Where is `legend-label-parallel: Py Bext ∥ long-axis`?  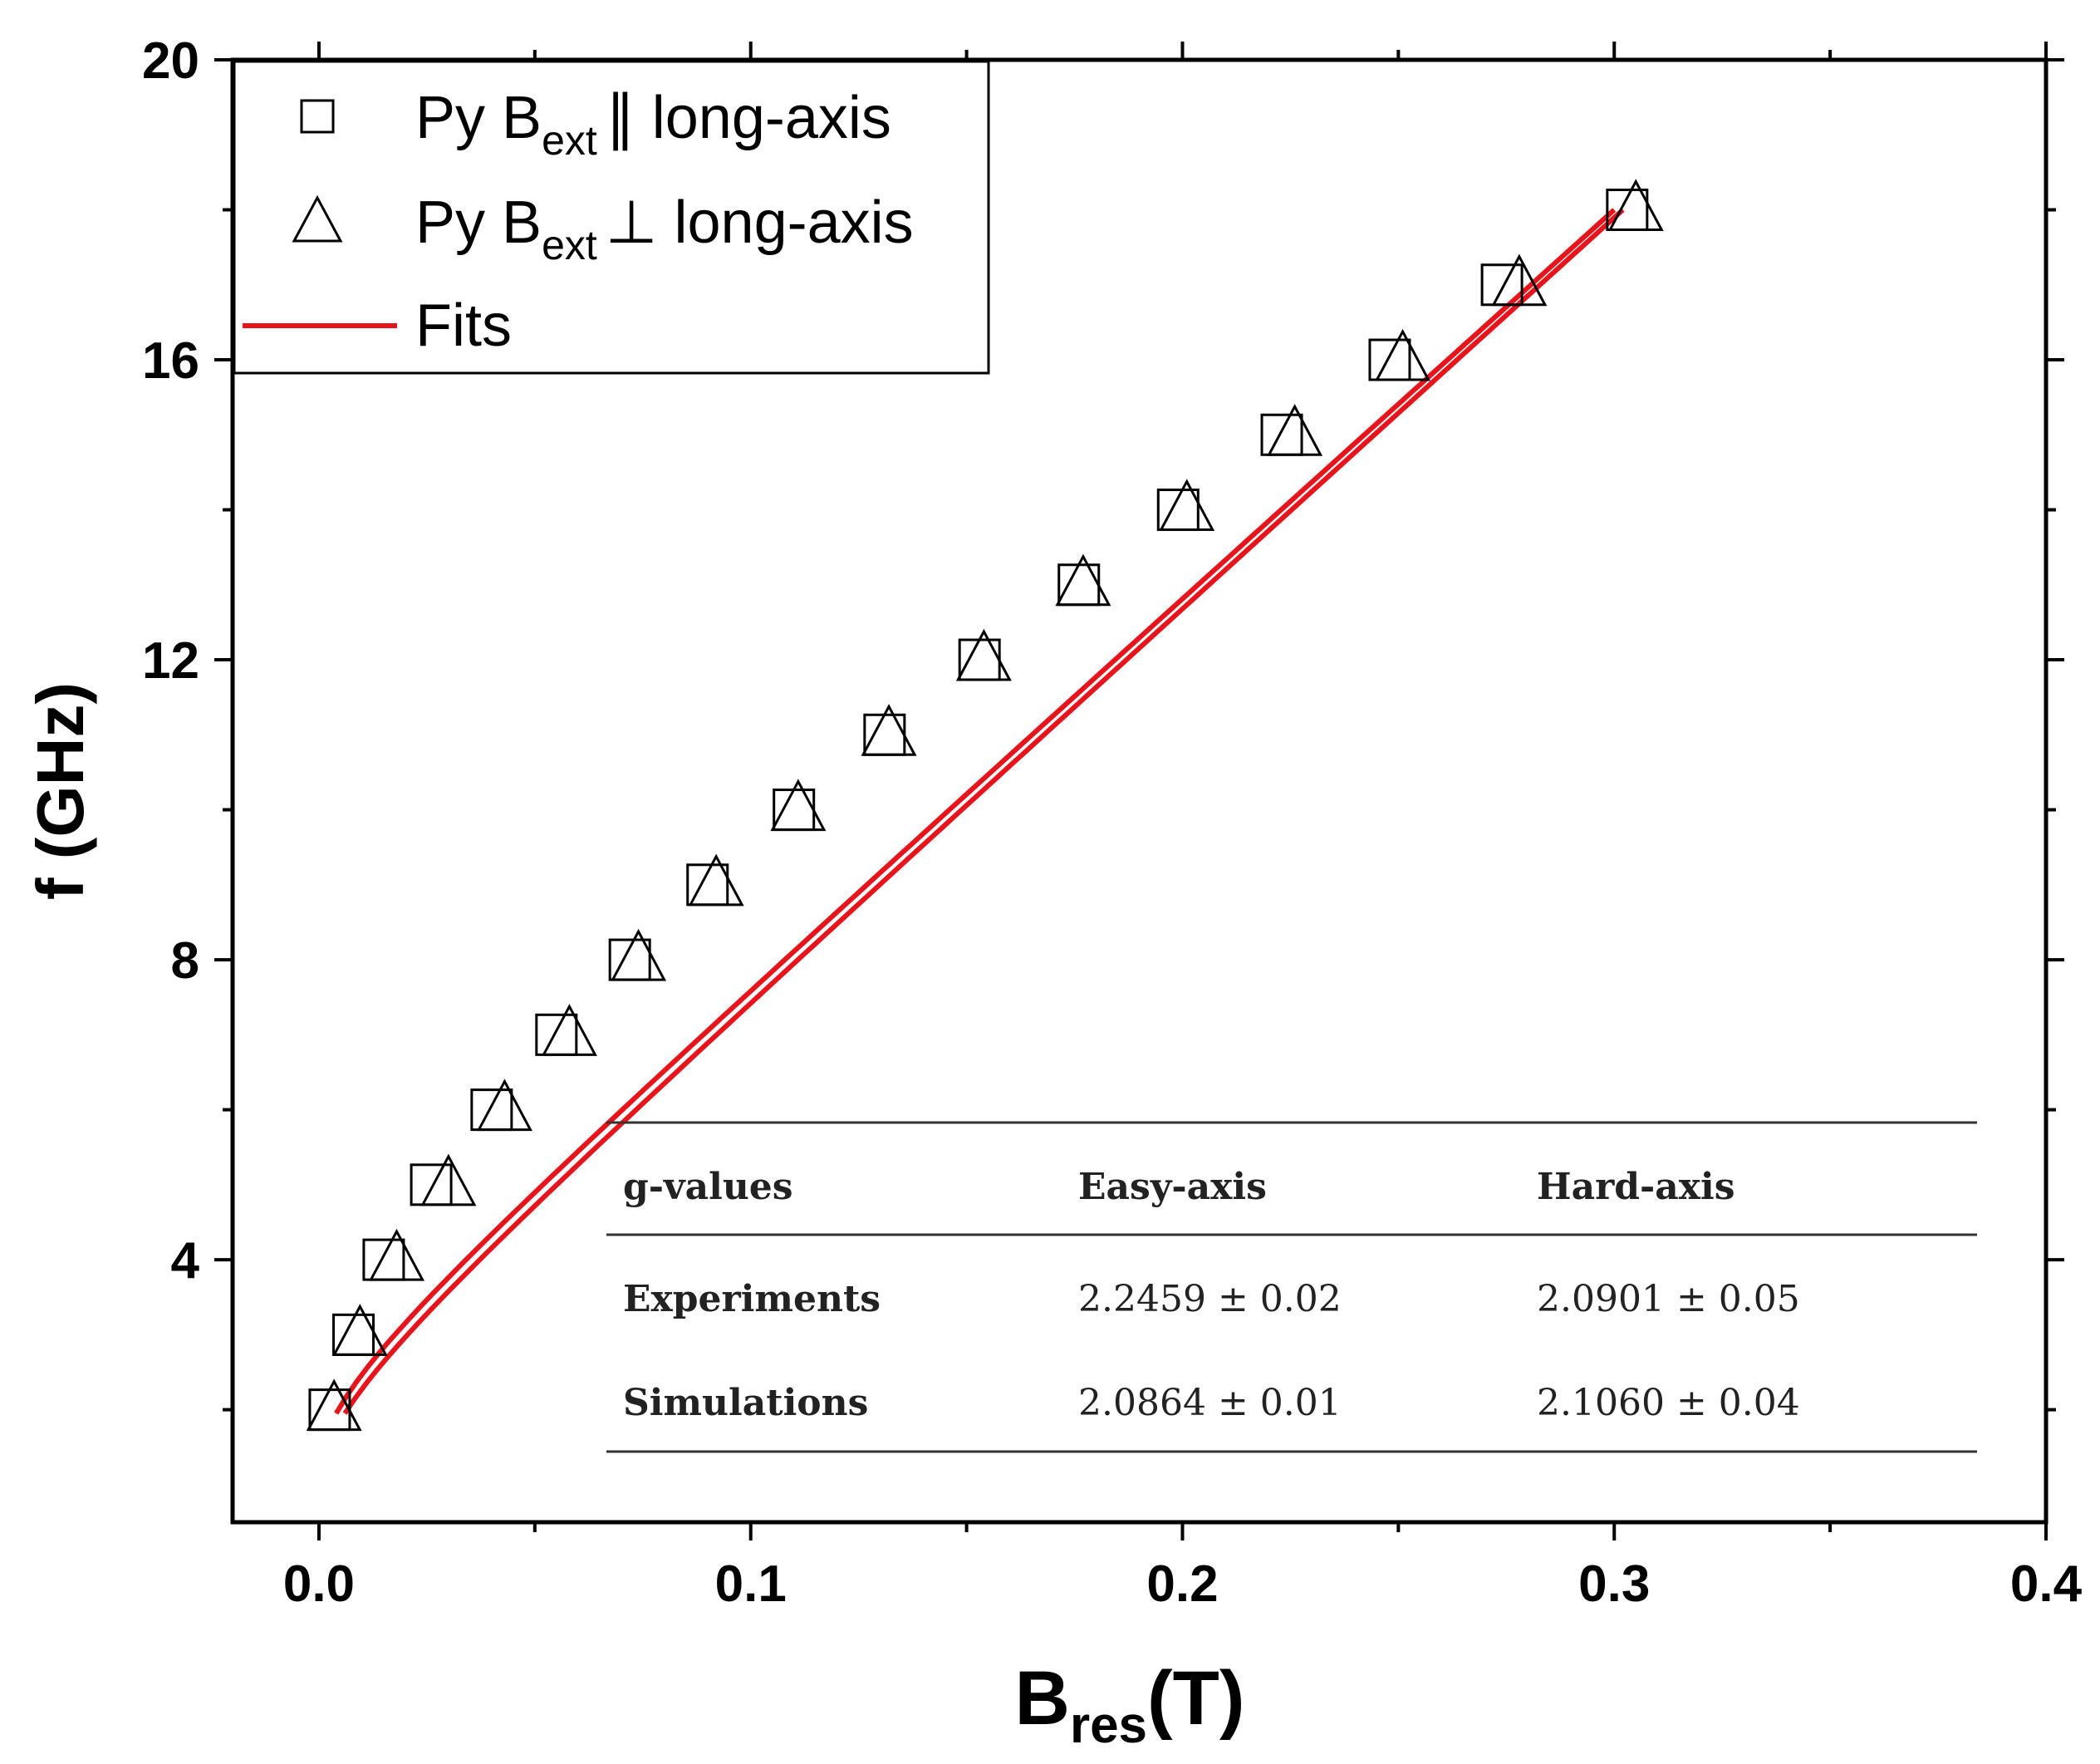
legend-label-parallel: Py Bext ∥ long-axis is located at coordinates (653, 124).